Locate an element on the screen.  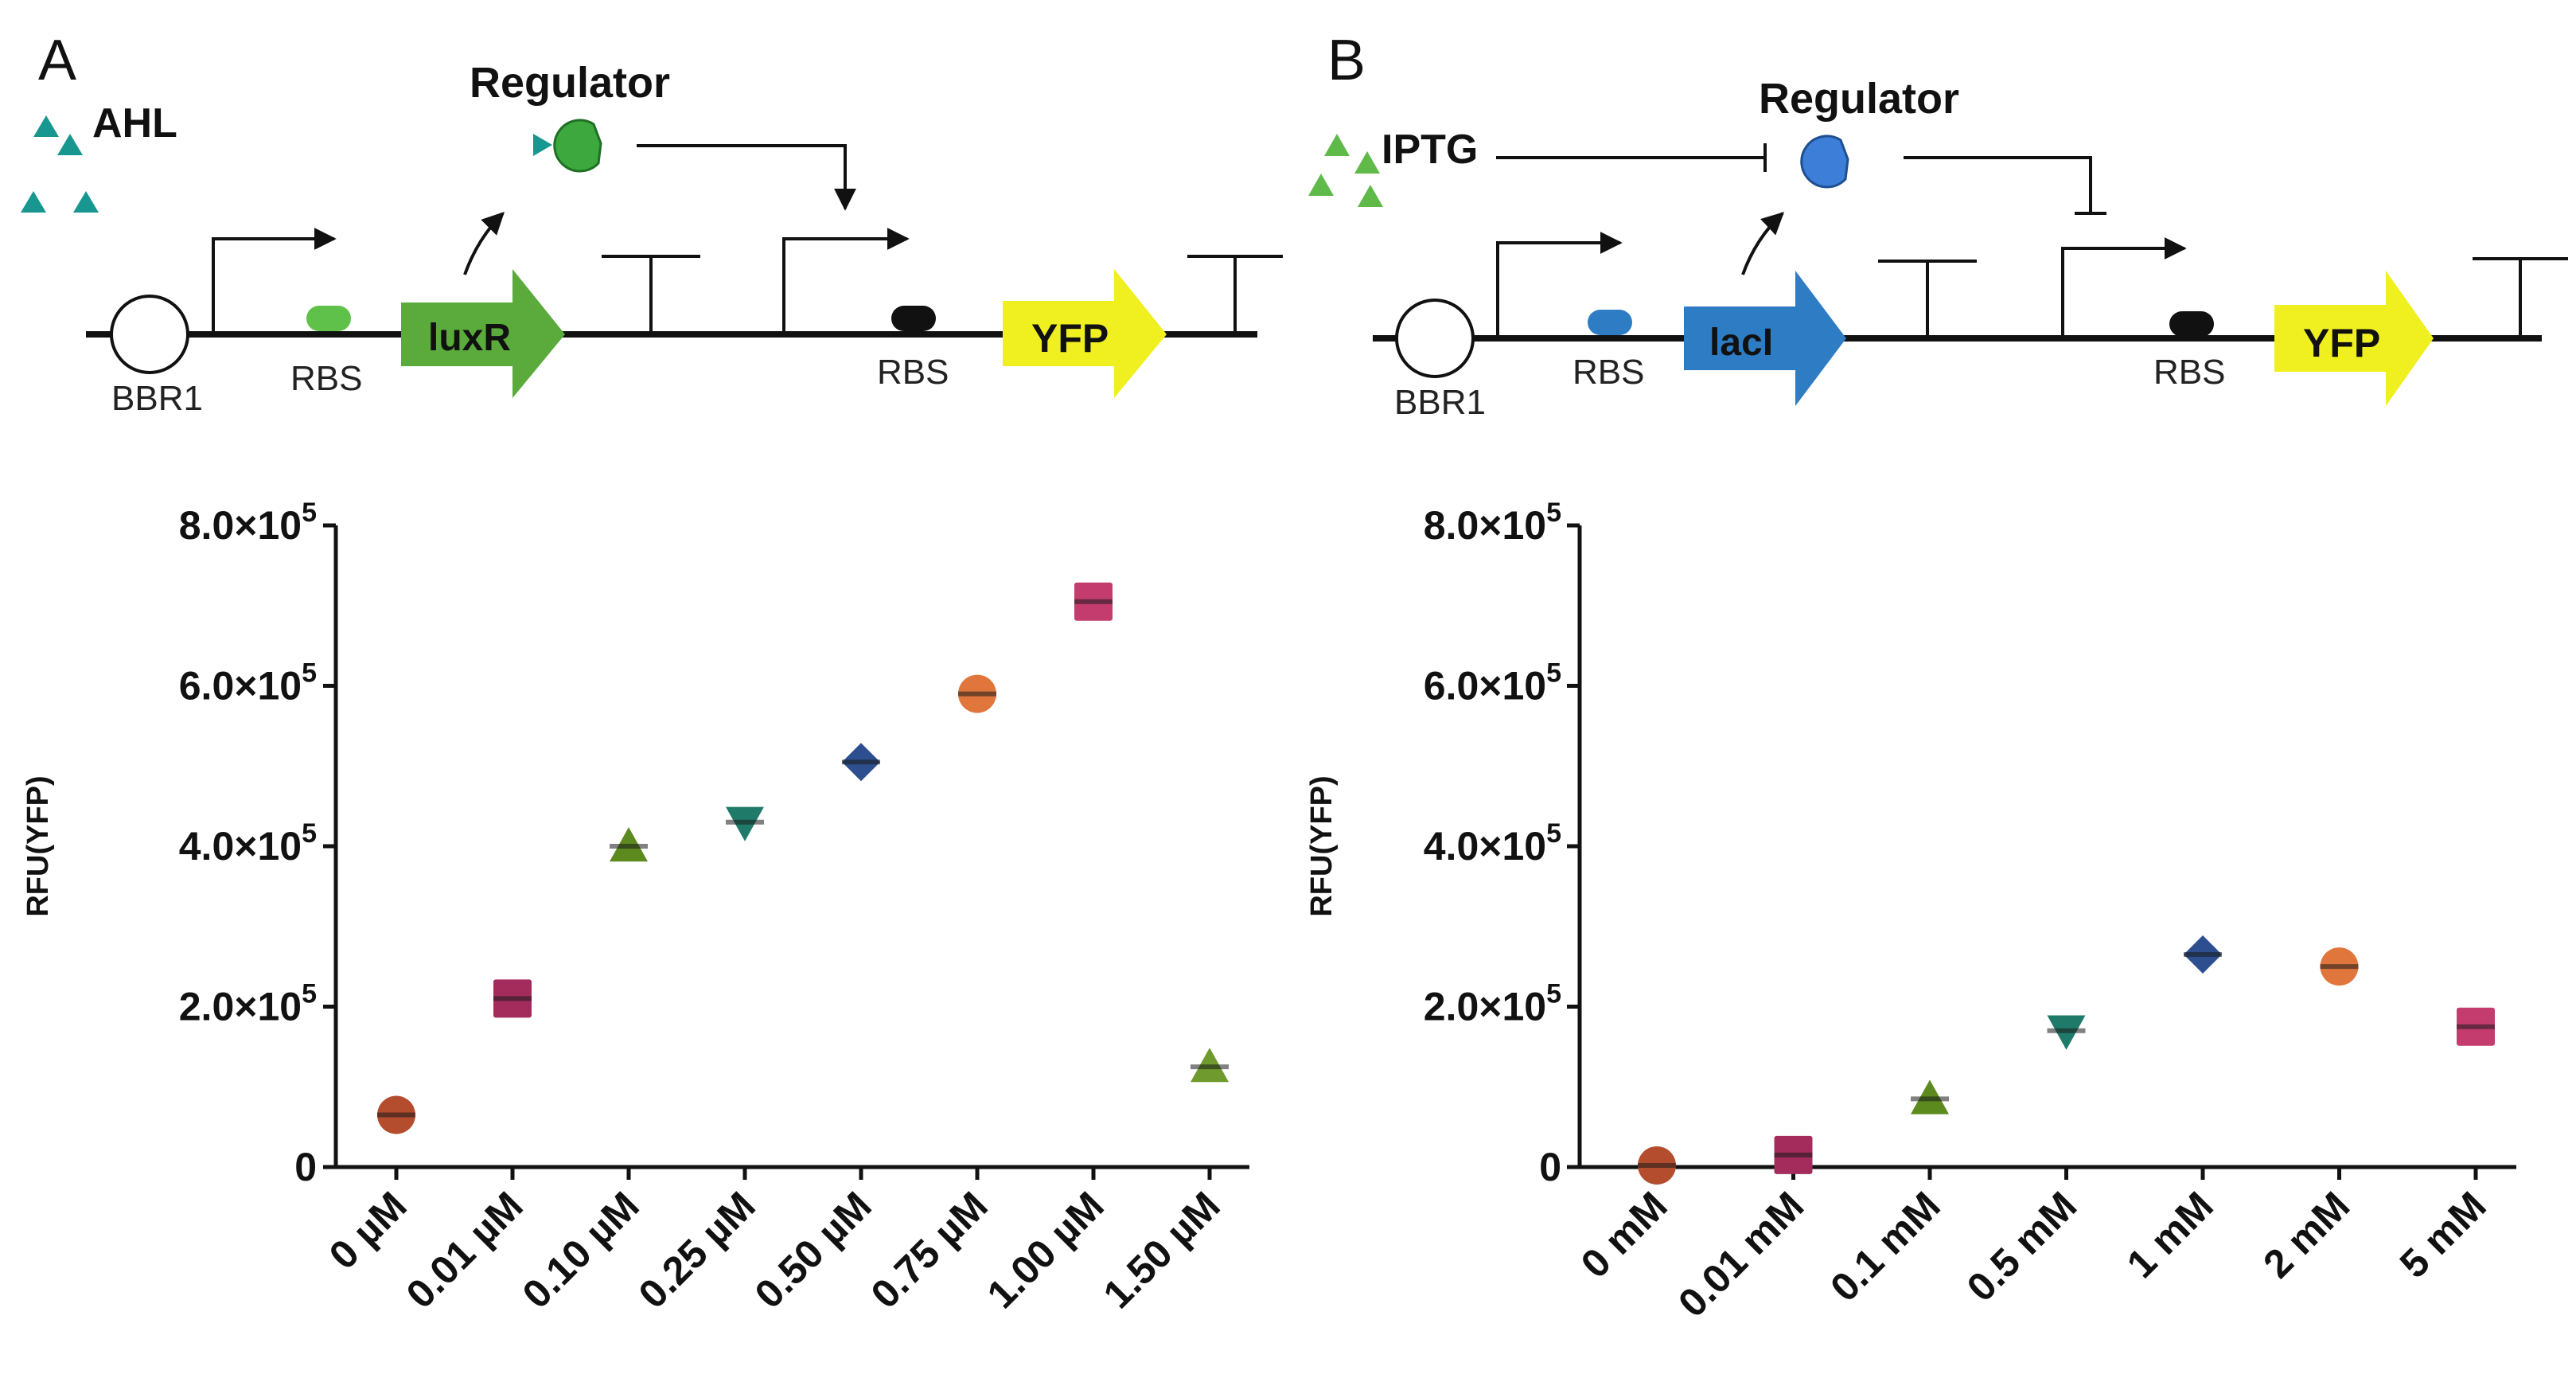
x-tick-label: 1.50 µM is located at coordinates (1162, 1250).